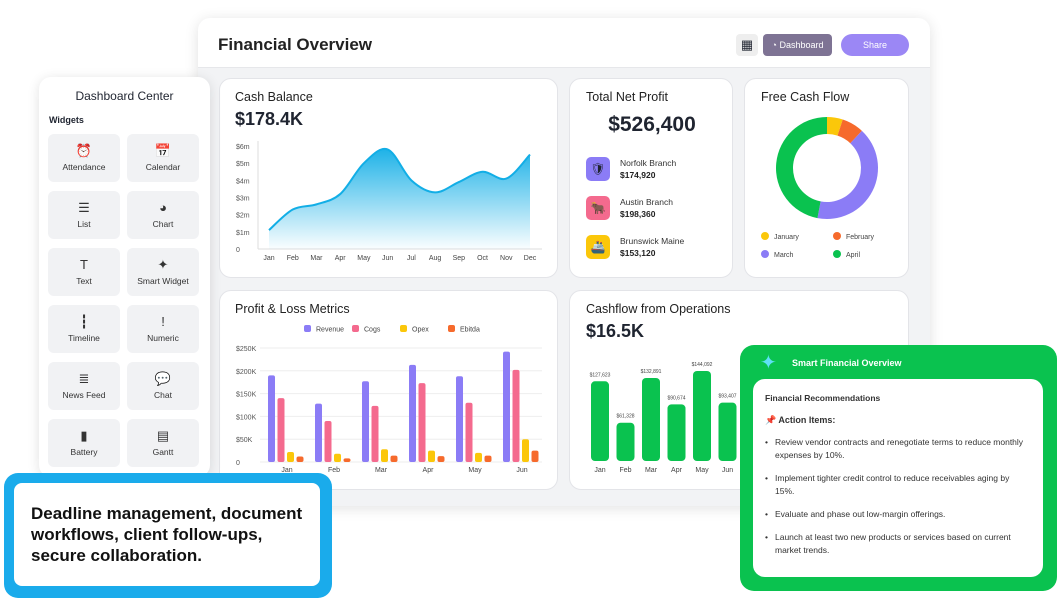  I want to click on header: Financial Overview ▦ ◔ Dashboard Share, so click(564, 43).